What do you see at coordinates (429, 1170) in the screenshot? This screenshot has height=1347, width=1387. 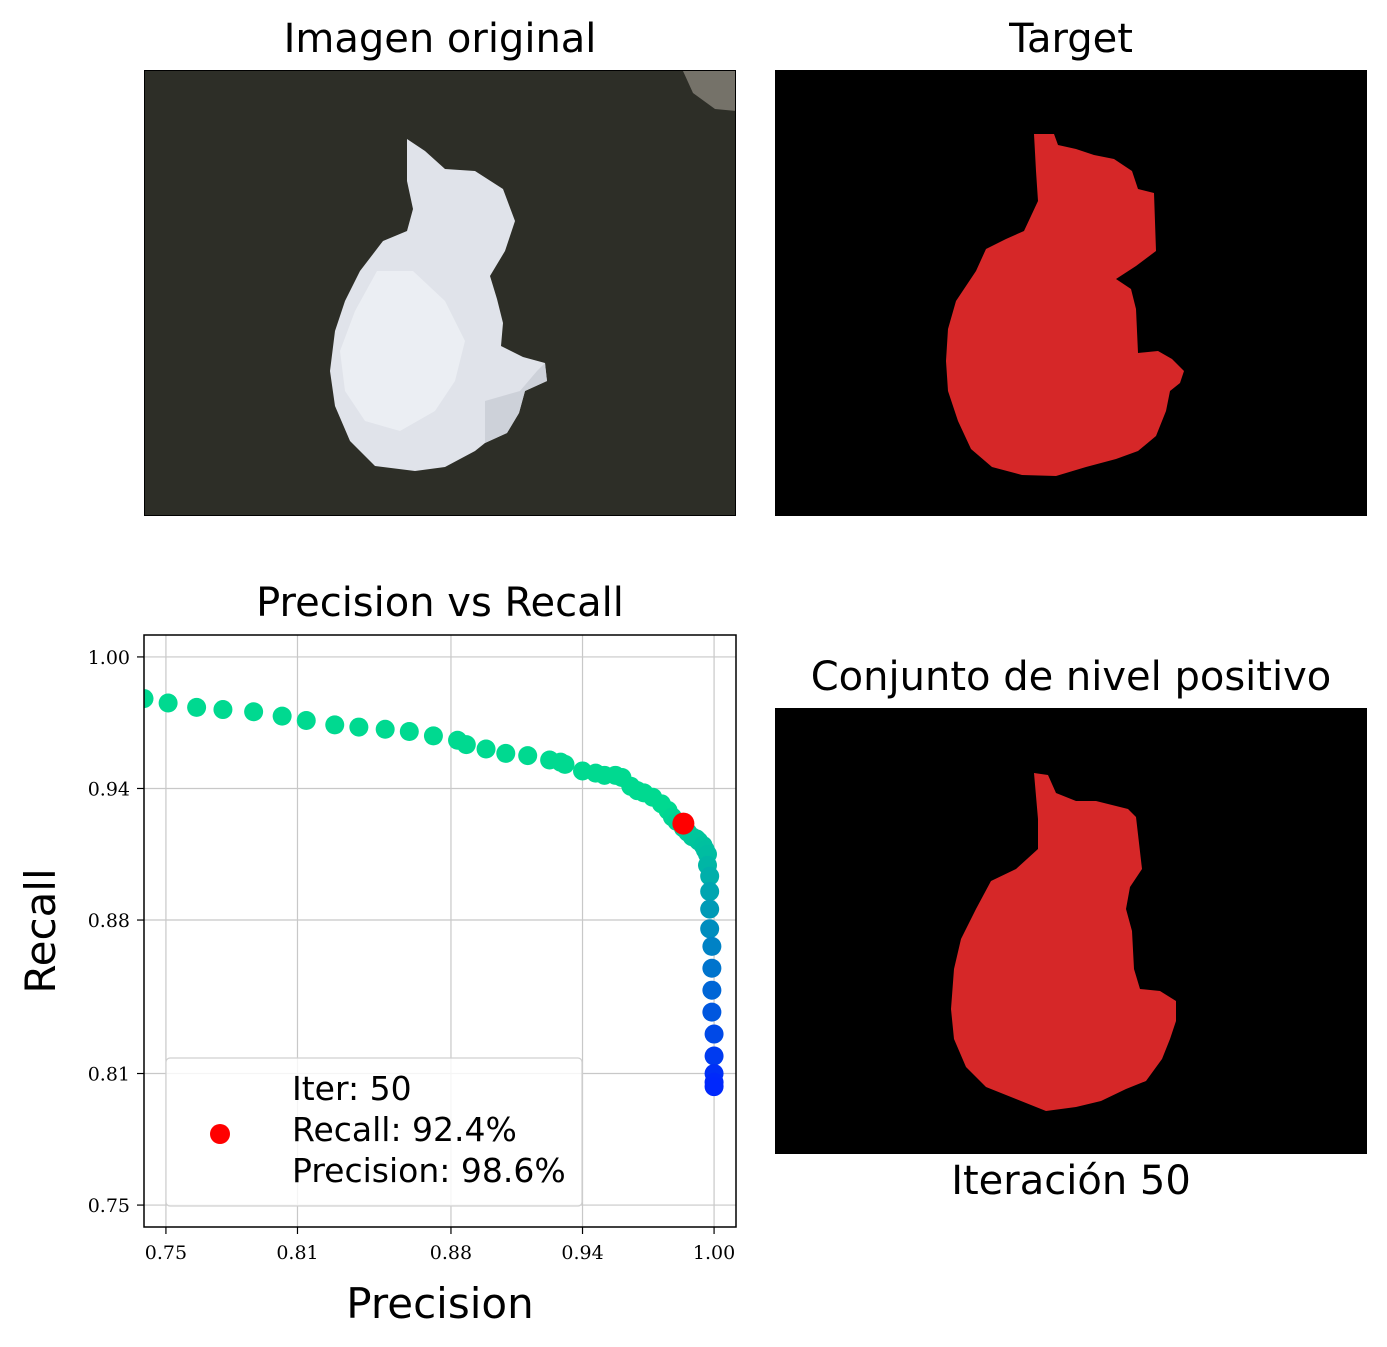 I see `legend-precision: Precision: 98.6%` at bounding box center [429, 1170].